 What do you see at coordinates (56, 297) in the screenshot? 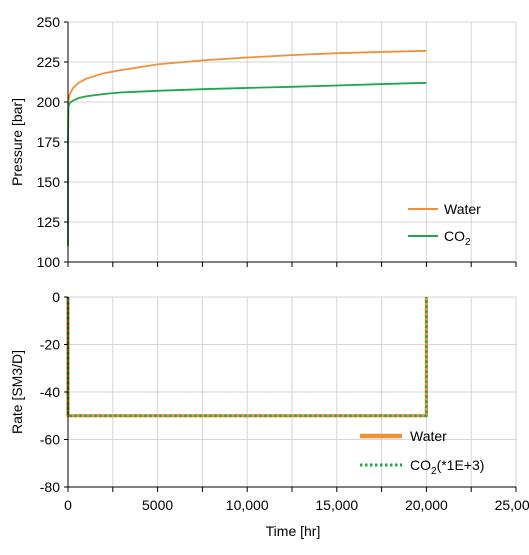
I see `y-tick-label: 0` at bounding box center [56, 297].